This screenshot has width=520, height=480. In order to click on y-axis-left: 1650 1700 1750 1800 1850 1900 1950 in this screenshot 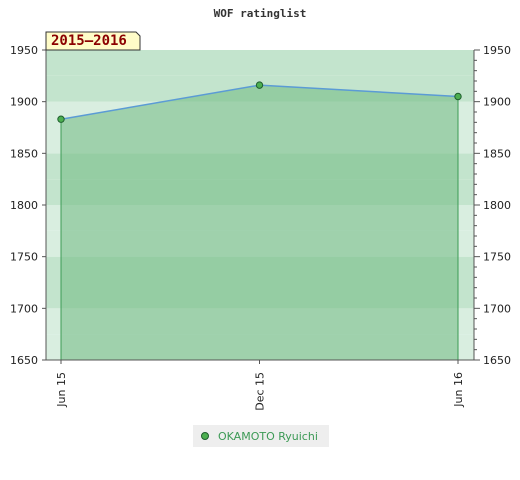, I will do `click(28, 205)`.